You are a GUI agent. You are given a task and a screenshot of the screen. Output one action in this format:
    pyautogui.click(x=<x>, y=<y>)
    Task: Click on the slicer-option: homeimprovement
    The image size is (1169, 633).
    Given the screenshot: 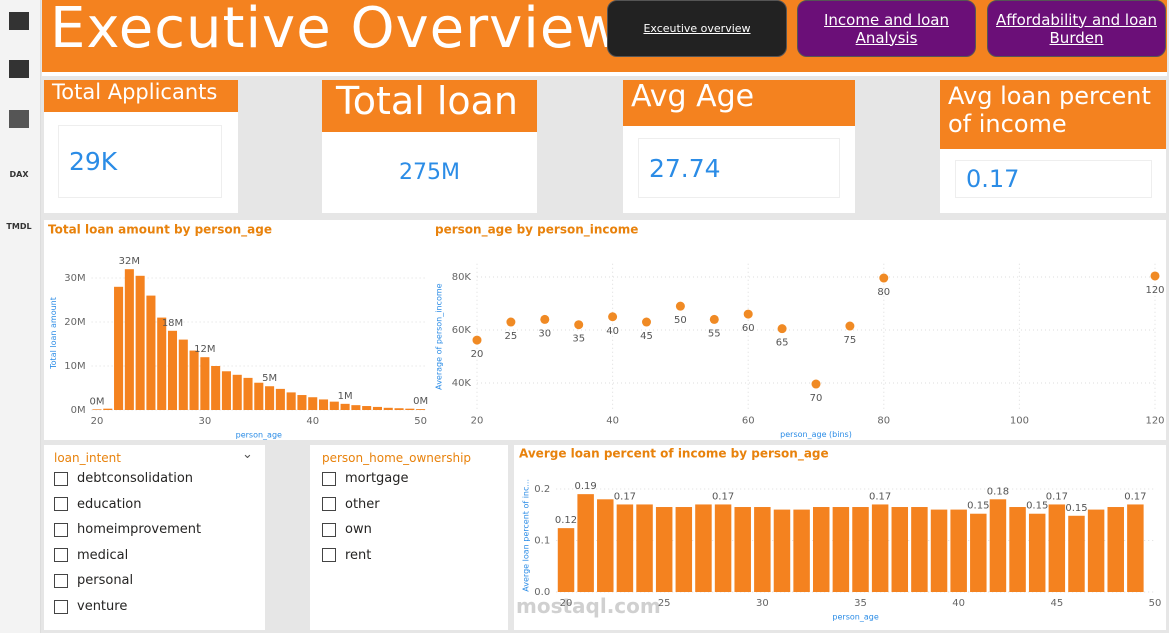 What is the action you would take?
    pyautogui.click(x=127, y=529)
    